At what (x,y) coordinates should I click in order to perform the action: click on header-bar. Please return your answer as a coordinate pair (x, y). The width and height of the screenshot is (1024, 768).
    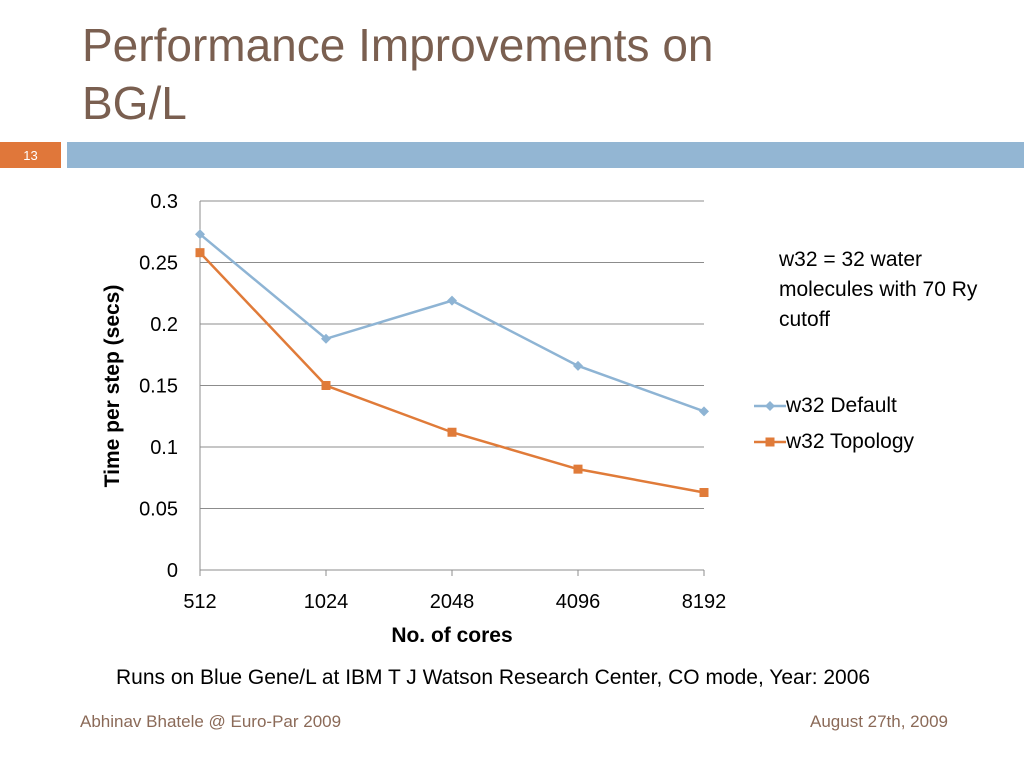
    Looking at the image, I should click on (545, 155).